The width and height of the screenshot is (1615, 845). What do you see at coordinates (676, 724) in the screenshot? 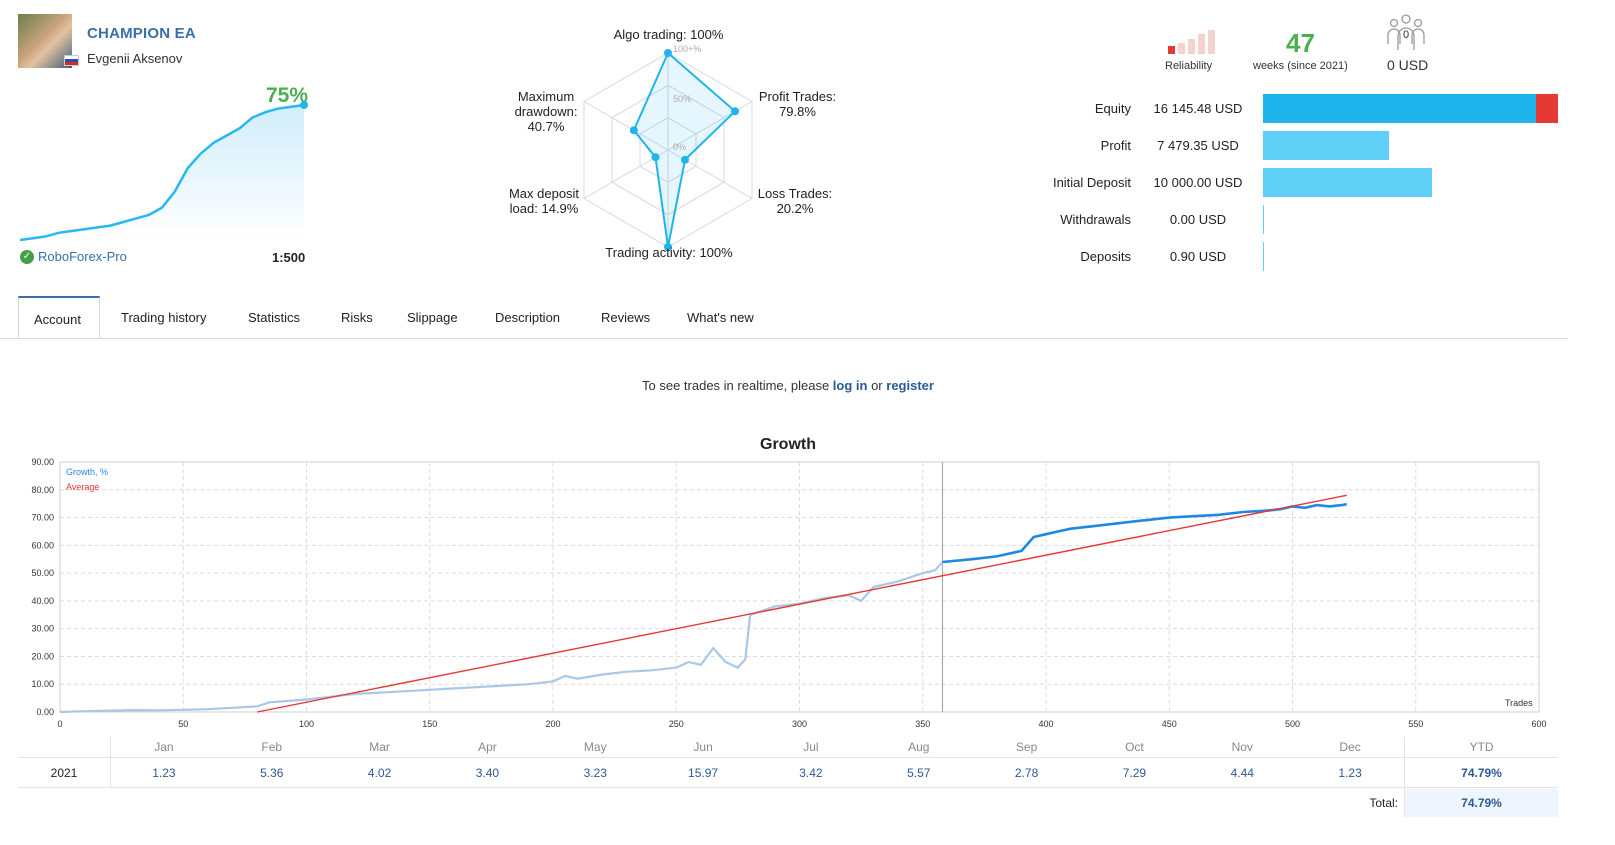
I see `x-tick-label: 250` at bounding box center [676, 724].